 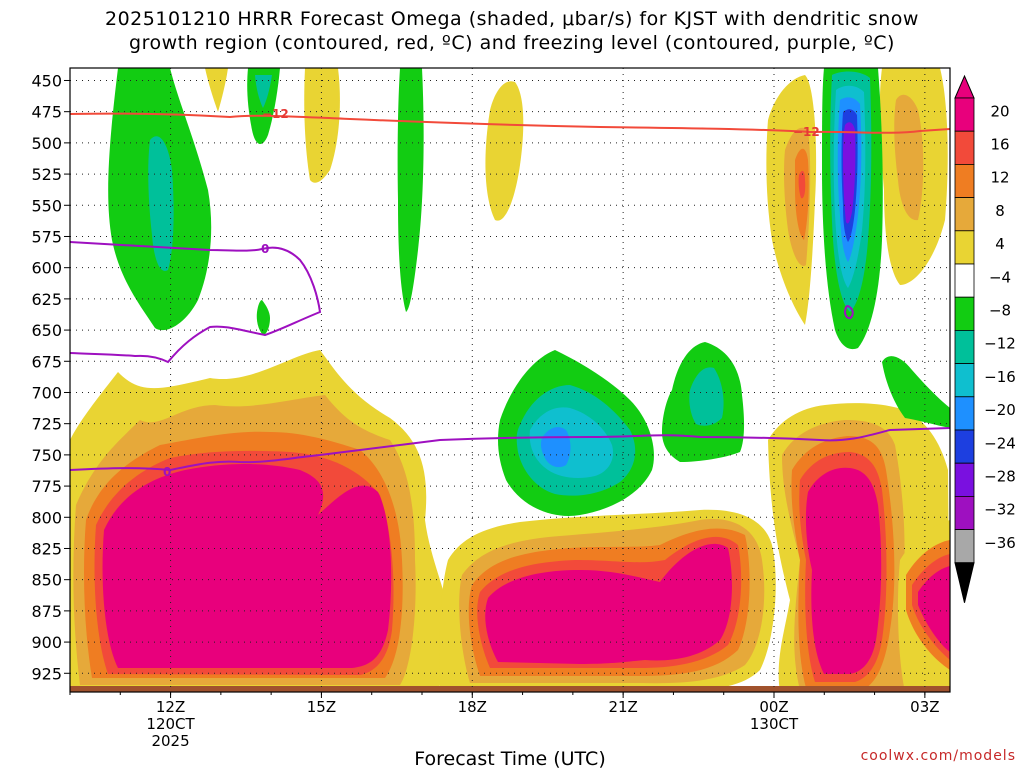 I want to click on omega-region-upper-right-violet, so click(x=849, y=173).